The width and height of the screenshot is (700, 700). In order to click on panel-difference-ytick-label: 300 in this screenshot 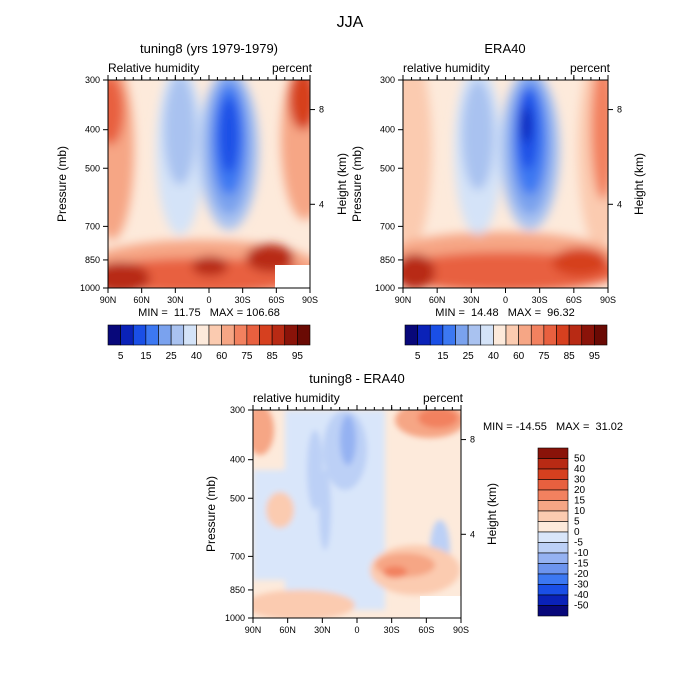, I will do `click(237, 410)`.